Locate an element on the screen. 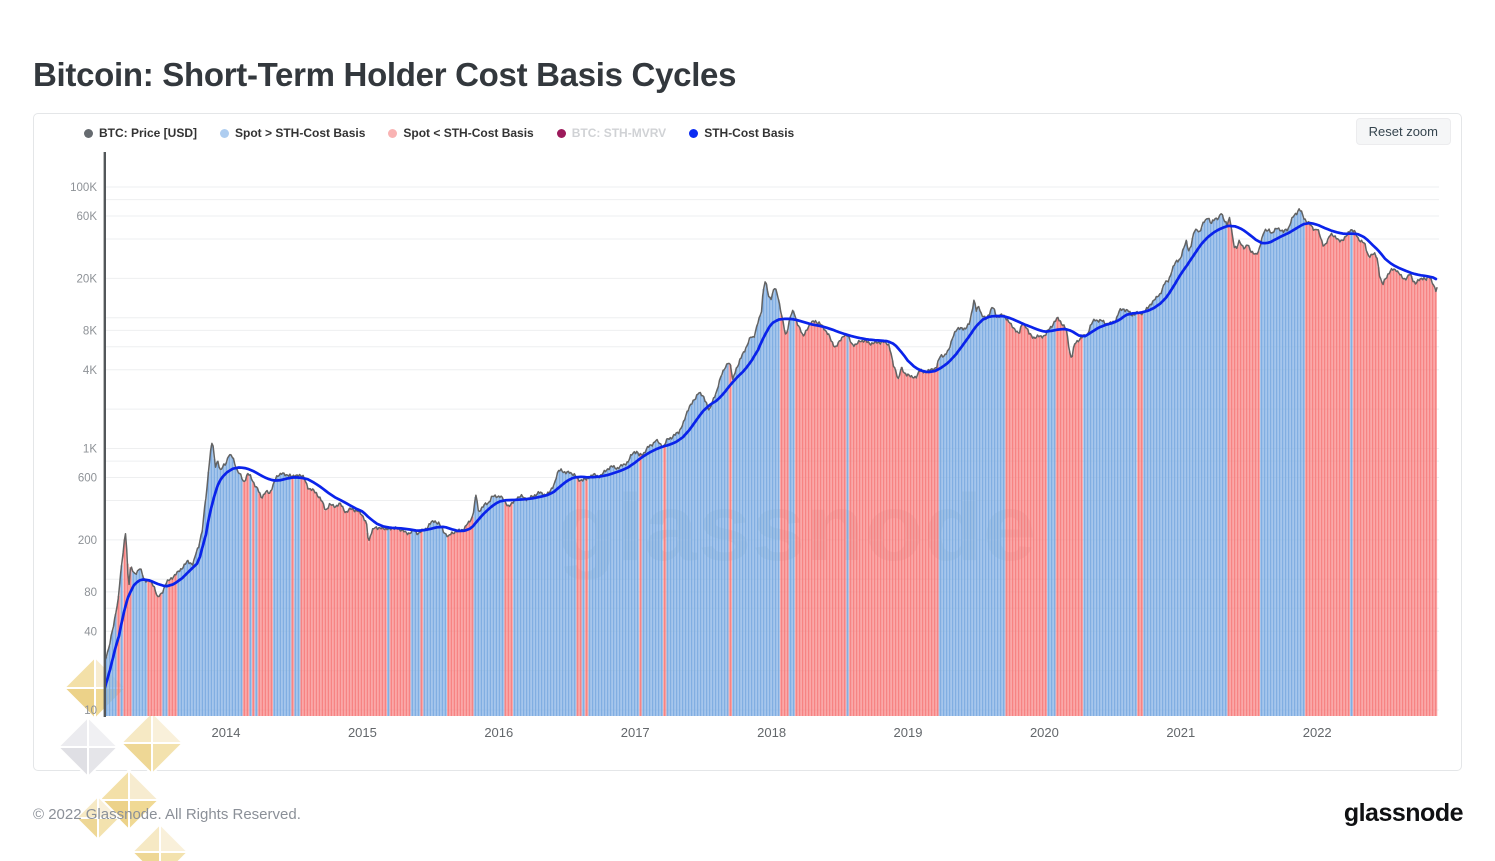  legend-item-spot-below: Spot < STH-Cost Basis is located at coordinates (461, 133).